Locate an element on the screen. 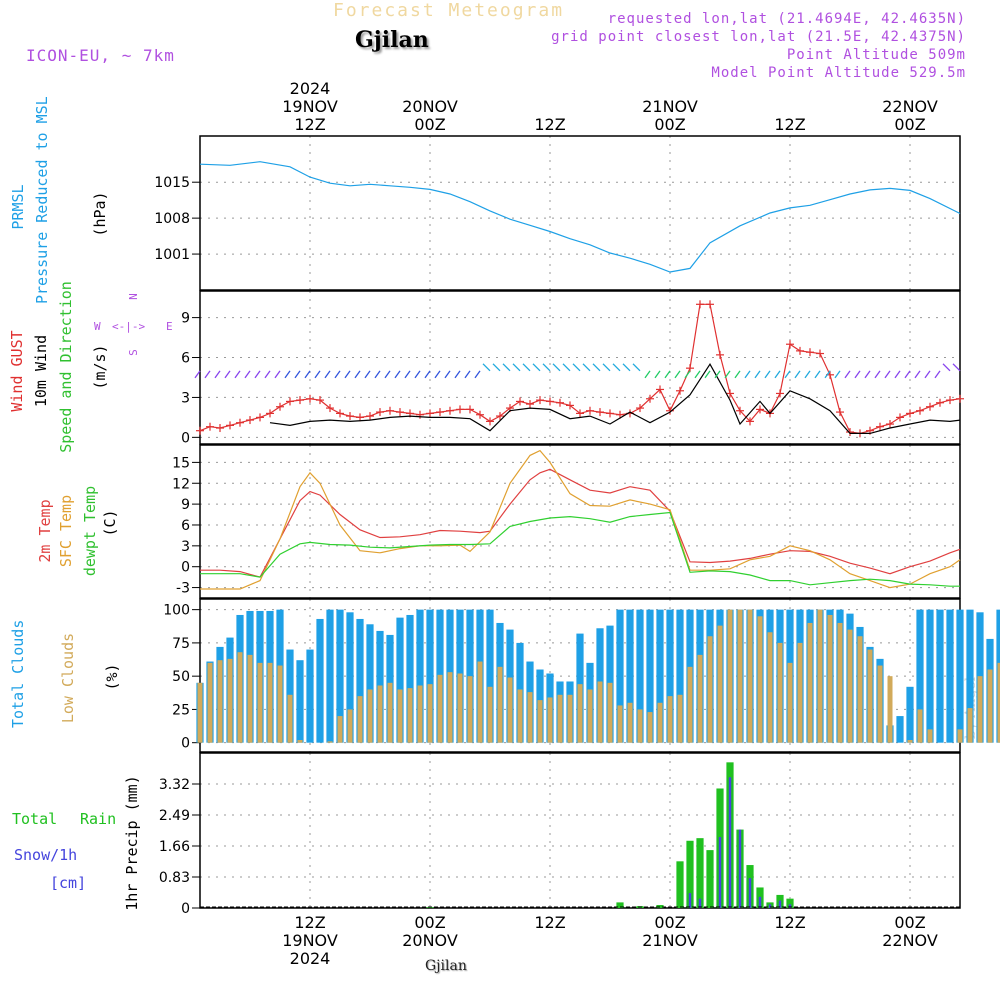 This screenshot has height=1000, width=1000. panel-frame-temp is located at coordinates (580, 521).